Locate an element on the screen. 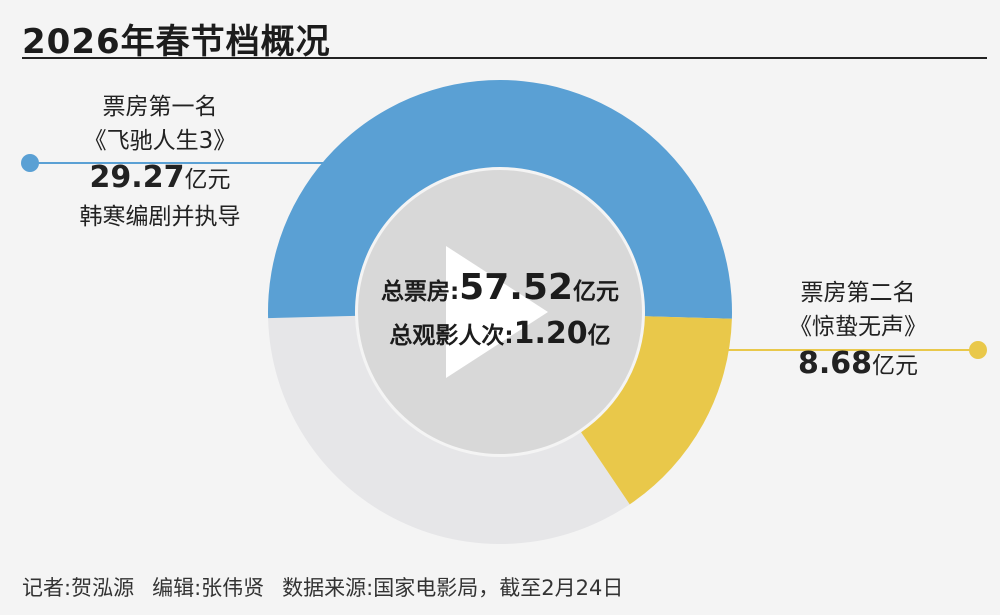 The width and height of the screenshot is (1000, 615). viewers-label: 总观影人次: is located at coordinates (451, 336).